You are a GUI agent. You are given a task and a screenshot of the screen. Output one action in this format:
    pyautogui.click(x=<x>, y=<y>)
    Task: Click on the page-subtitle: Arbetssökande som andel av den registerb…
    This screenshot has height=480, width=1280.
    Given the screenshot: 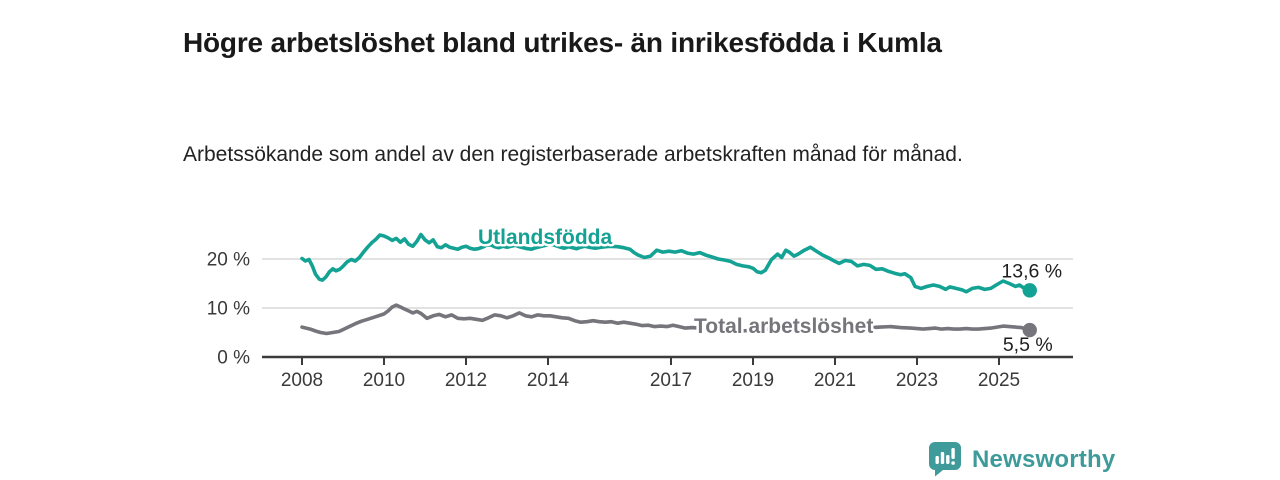 What is the action you would take?
    pyautogui.click(x=573, y=154)
    